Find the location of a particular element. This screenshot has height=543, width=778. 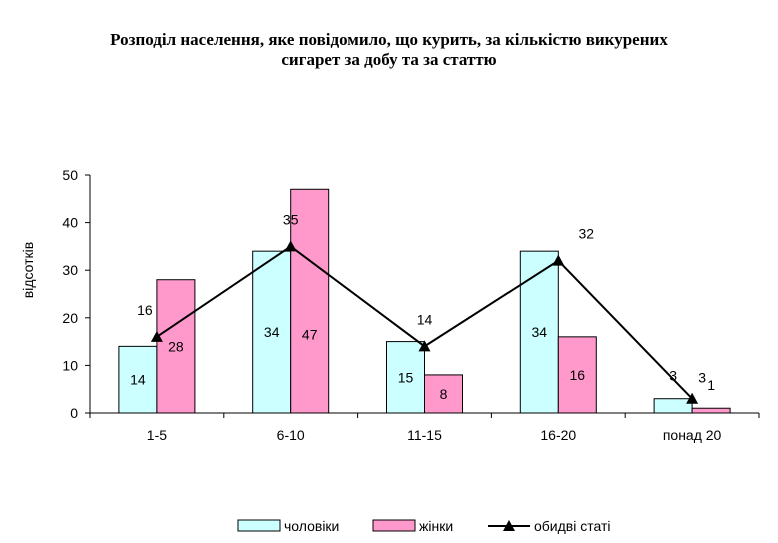

line-value-label: 14 is located at coordinates (425, 319).